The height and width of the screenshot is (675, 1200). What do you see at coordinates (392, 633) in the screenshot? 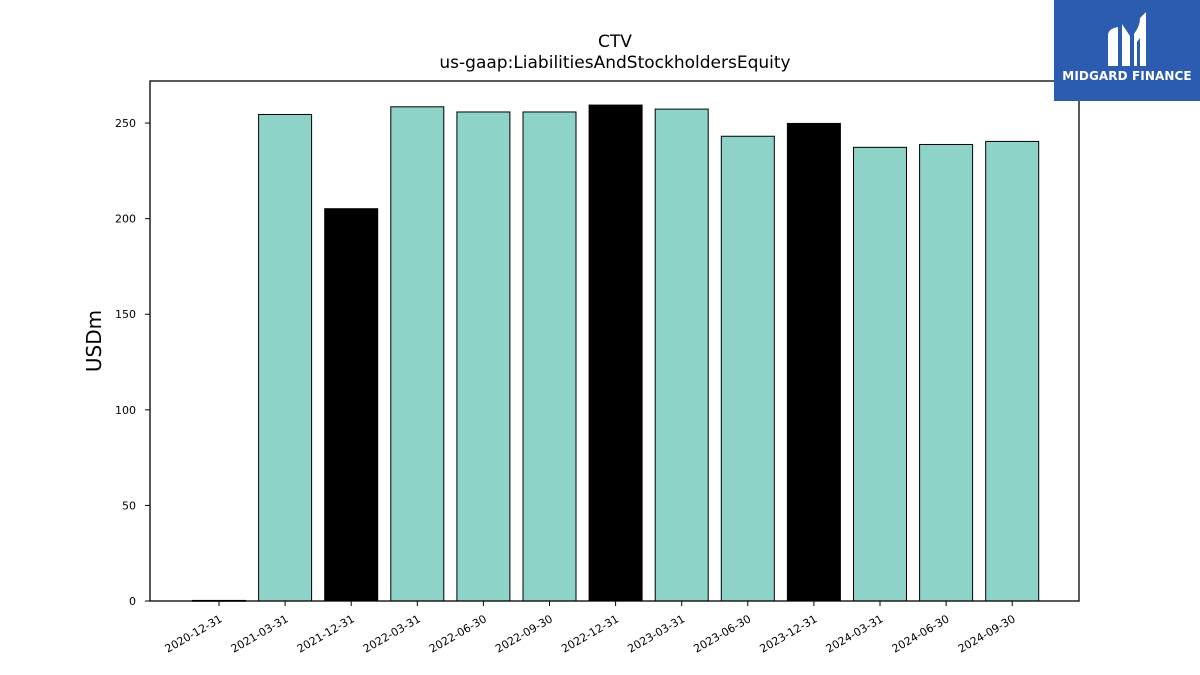
I see `x-tick-label: 2022-03-31` at bounding box center [392, 633].